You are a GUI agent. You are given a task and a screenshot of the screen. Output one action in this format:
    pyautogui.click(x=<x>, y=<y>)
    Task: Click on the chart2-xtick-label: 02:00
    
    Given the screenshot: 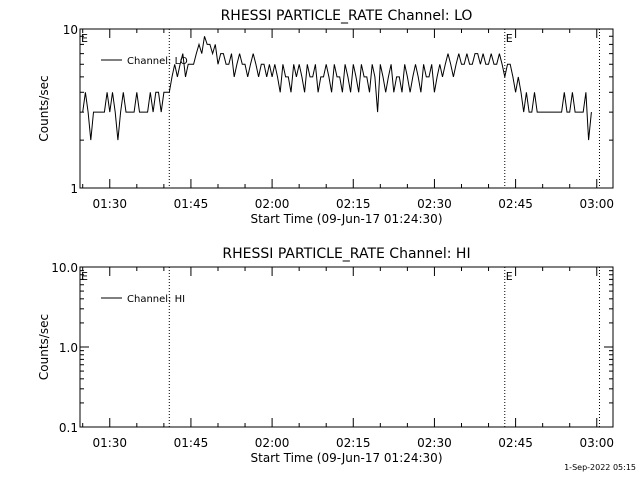 What is the action you would take?
    pyautogui.click(x=272, y=443)
    